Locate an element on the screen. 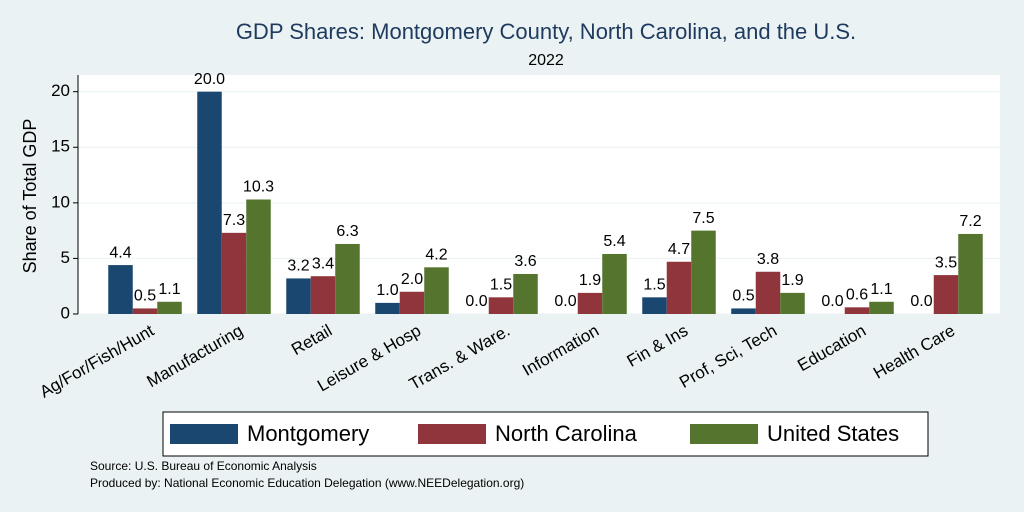  value-label: 3.4 is located at coordinates (323, 263).